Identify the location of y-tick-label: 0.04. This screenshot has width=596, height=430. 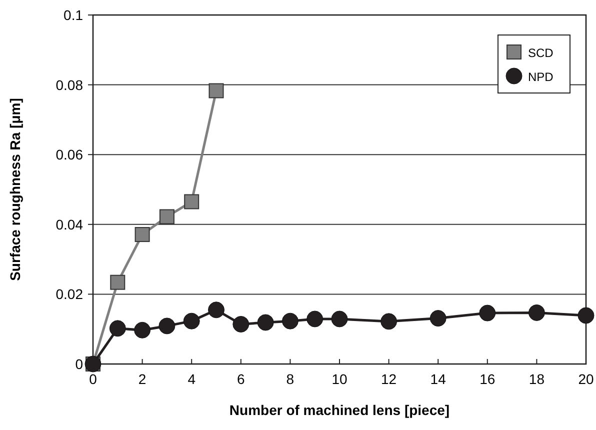
(70, 224).